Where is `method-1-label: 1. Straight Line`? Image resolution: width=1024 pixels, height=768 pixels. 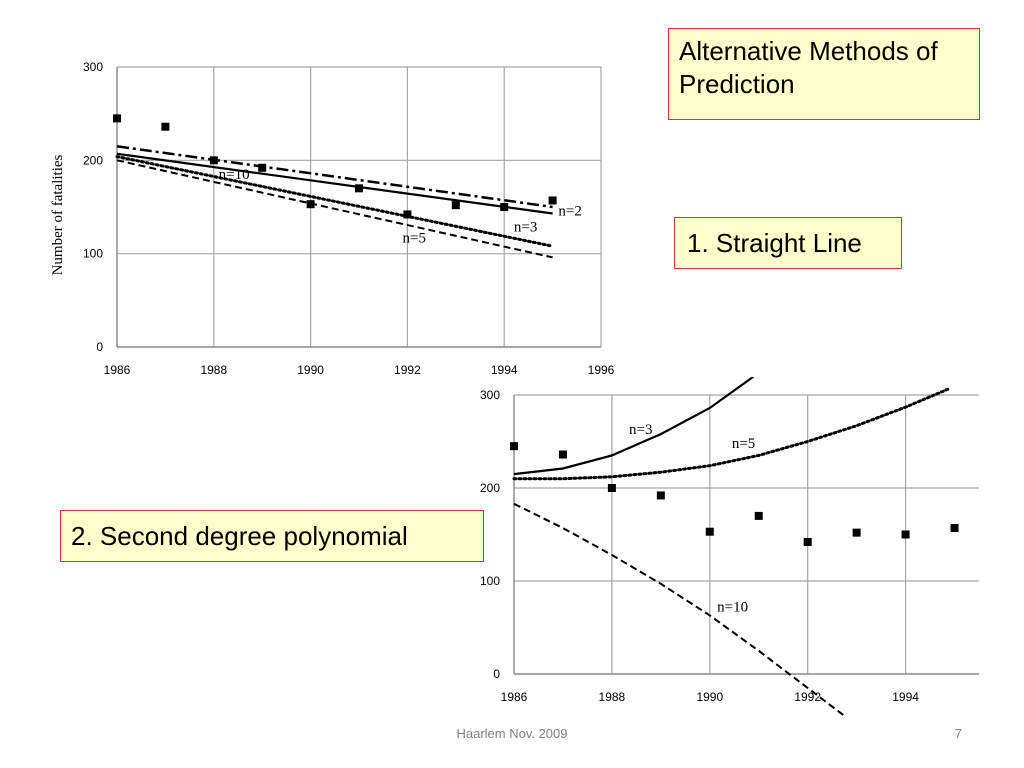
method-1-label: 1. Straight Line is located at coordinates (788, 243).